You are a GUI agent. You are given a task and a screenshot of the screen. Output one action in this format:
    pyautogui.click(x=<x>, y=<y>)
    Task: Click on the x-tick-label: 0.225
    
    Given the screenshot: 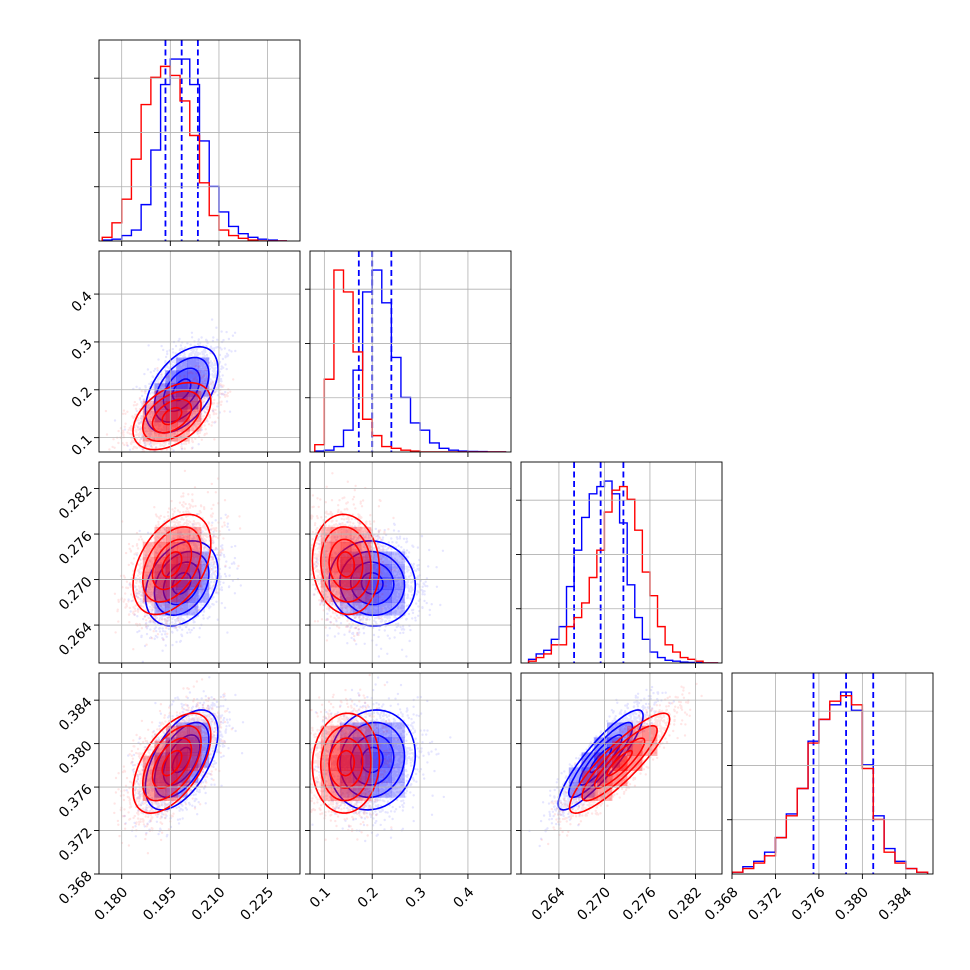 What is the action you would take?
    pyautogui.click(x=258, y=904)
    